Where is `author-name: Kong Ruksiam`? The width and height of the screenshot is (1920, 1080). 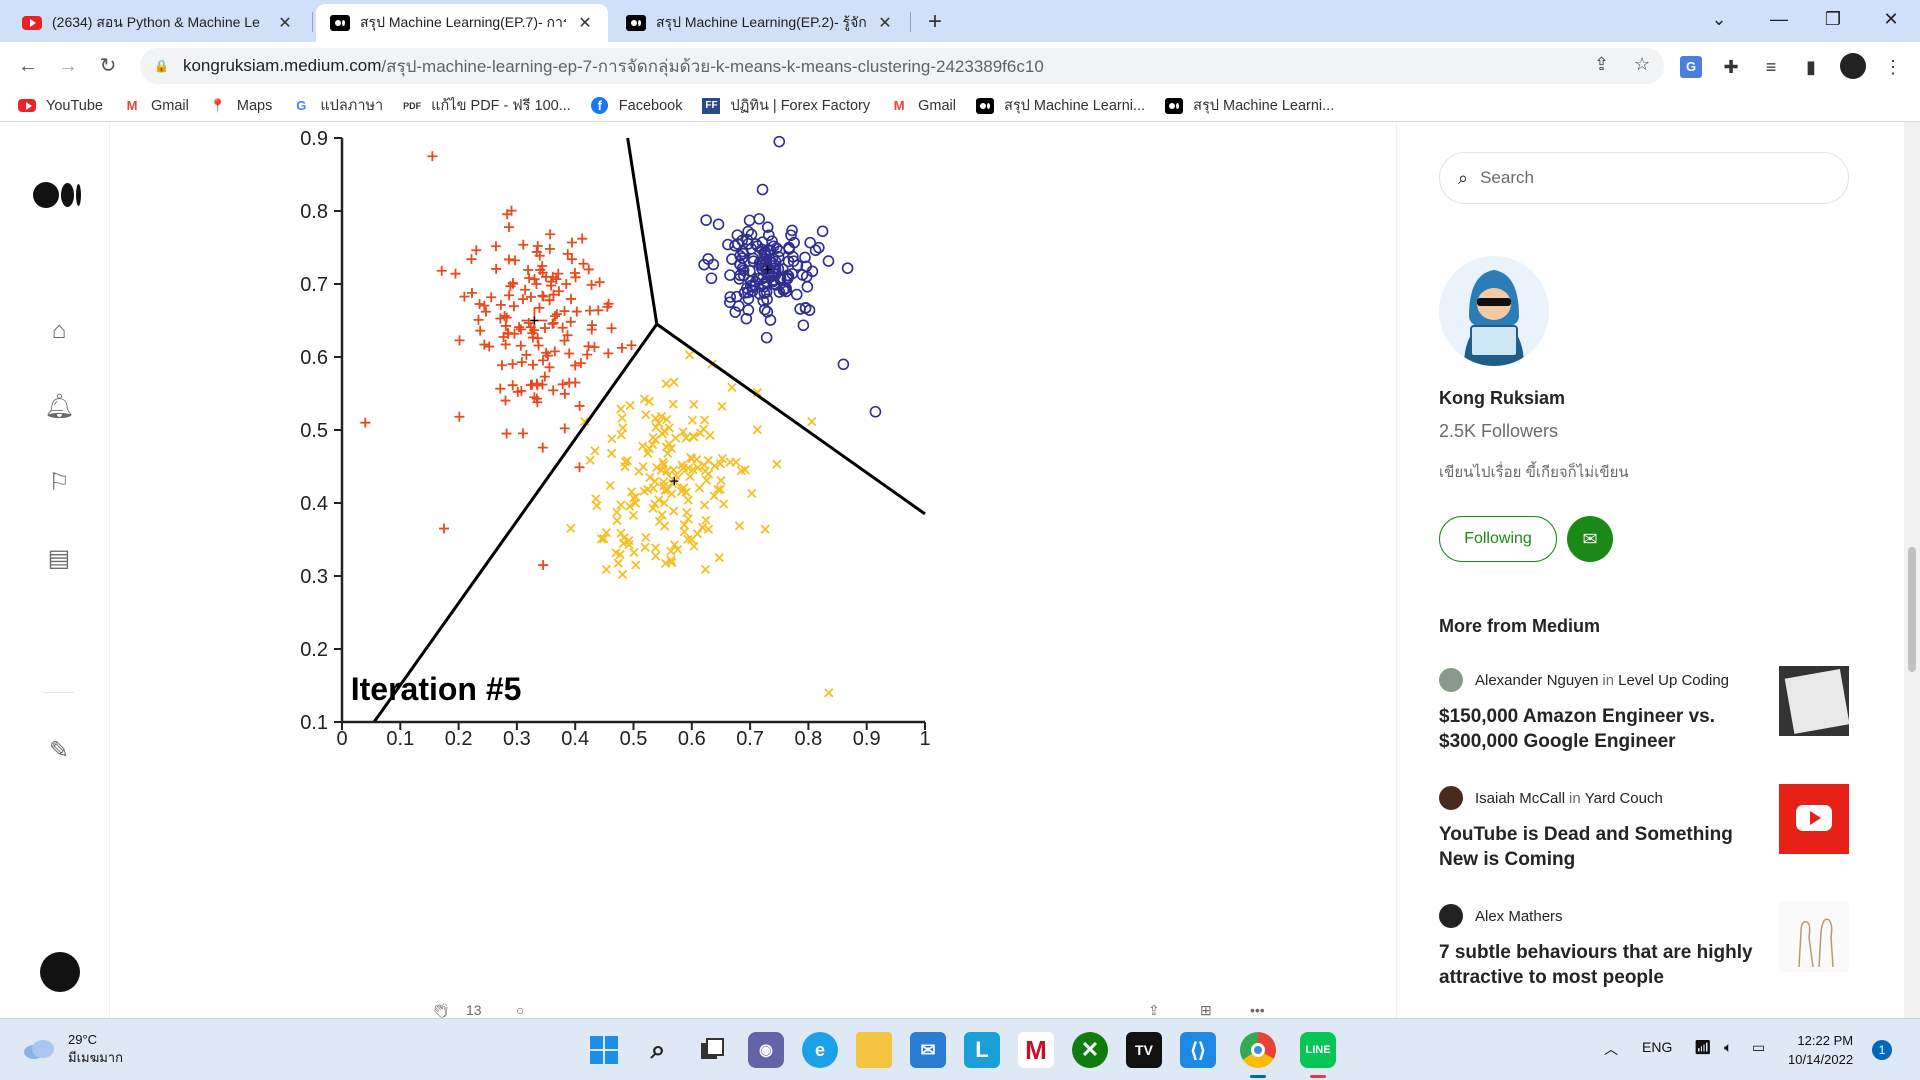 author-name: Kong Ruksiam is located at coordinates (1502, 398).